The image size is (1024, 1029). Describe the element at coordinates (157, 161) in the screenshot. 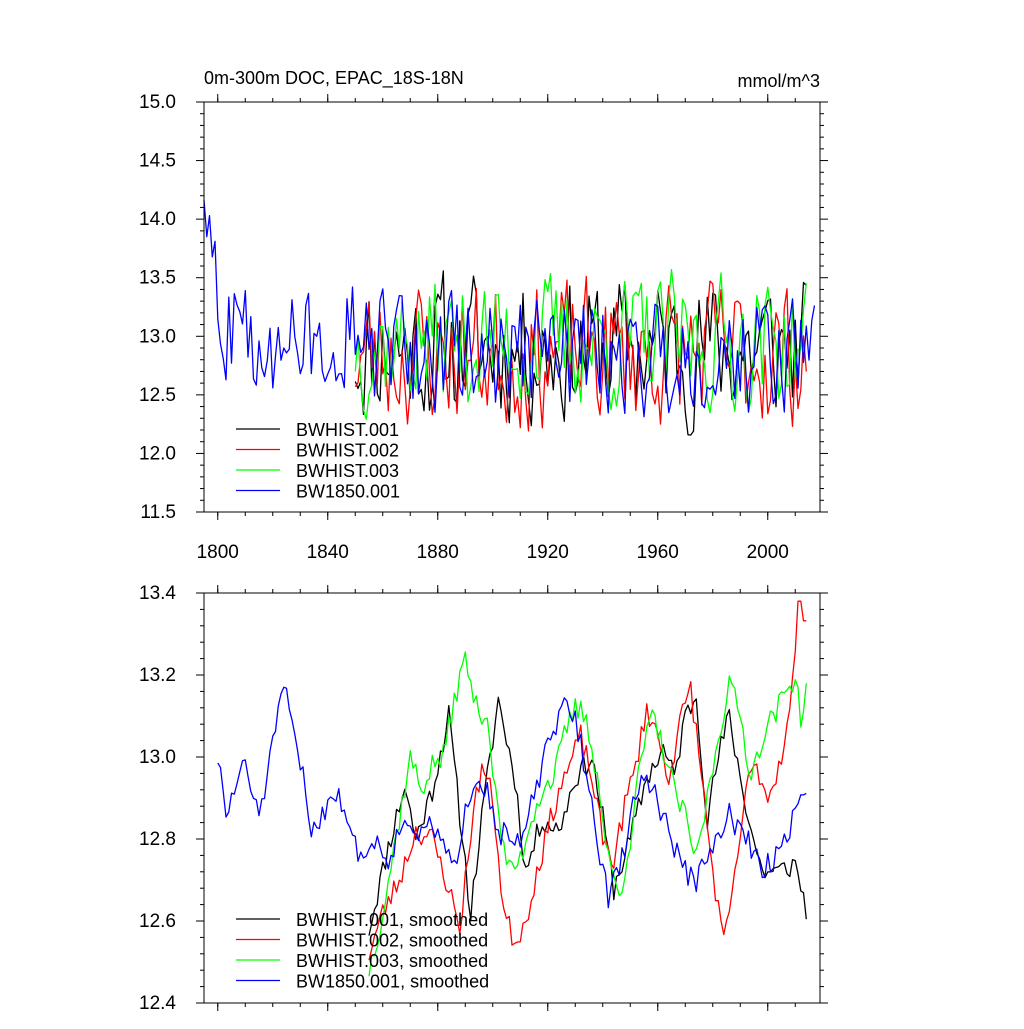

I see `y-tick-label: 14.5` at that location.